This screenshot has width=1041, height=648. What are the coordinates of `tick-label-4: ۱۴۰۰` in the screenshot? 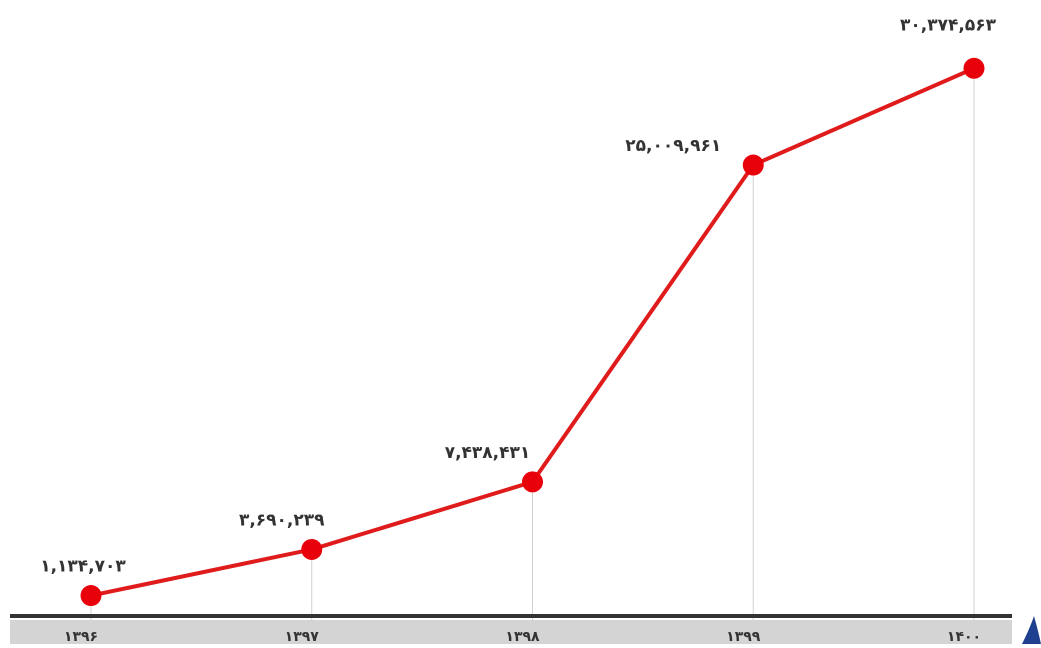 It's located at (964, 636).